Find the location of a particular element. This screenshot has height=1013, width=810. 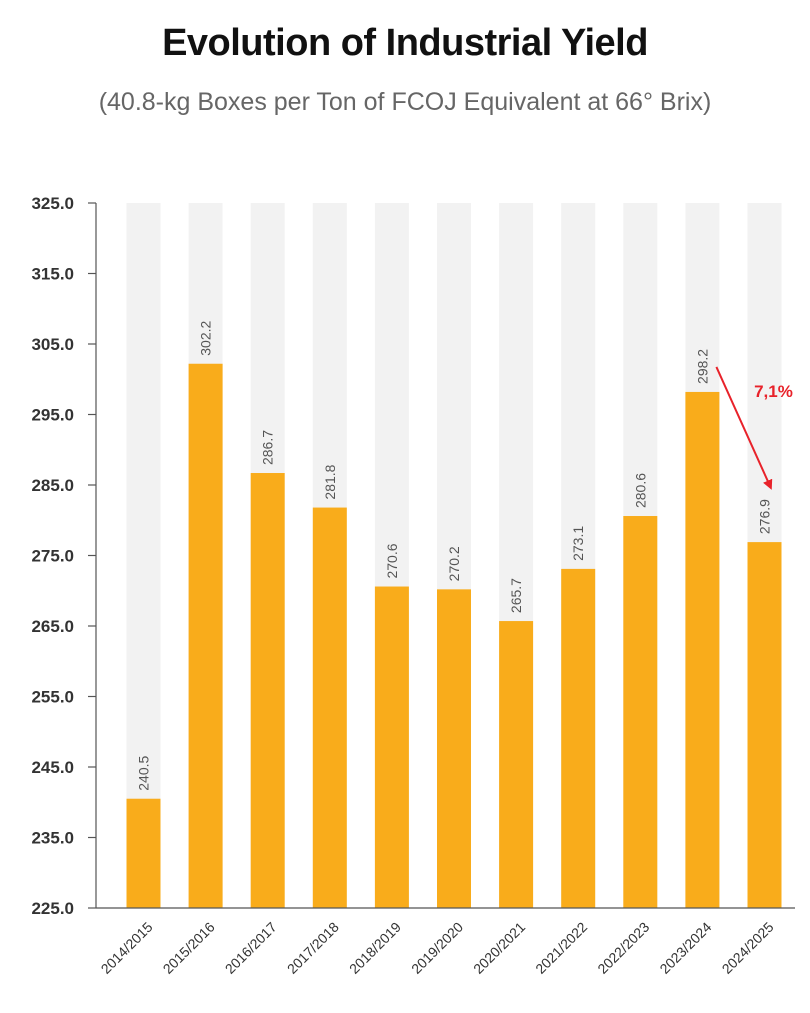

change-arrow is located at coordinates (744, 428).